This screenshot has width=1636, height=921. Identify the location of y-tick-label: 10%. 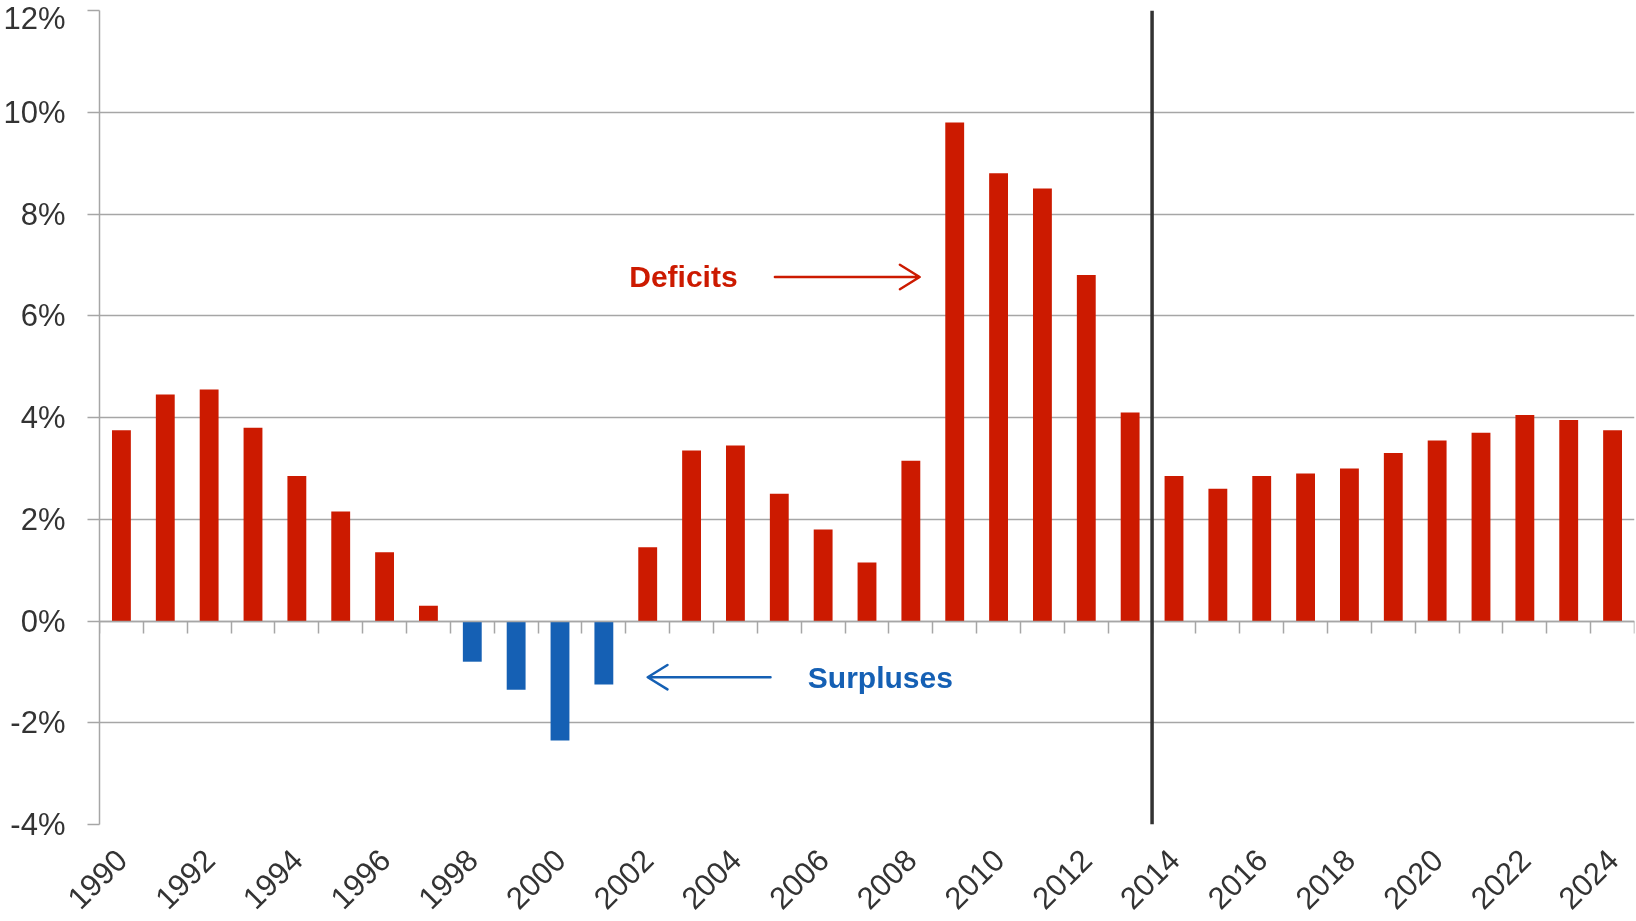
(34, 112).